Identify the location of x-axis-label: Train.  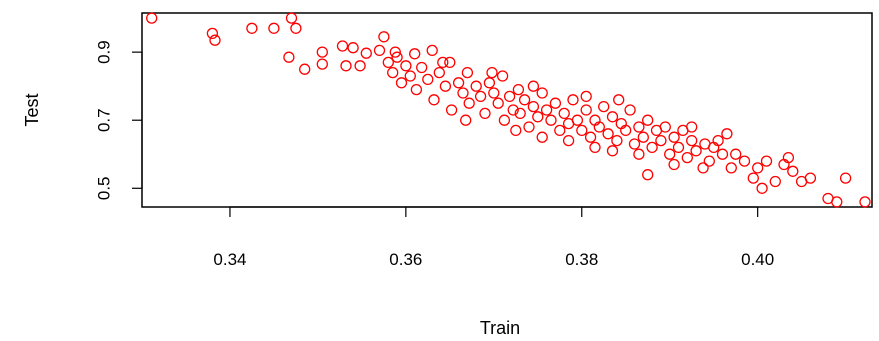
(500, 328).